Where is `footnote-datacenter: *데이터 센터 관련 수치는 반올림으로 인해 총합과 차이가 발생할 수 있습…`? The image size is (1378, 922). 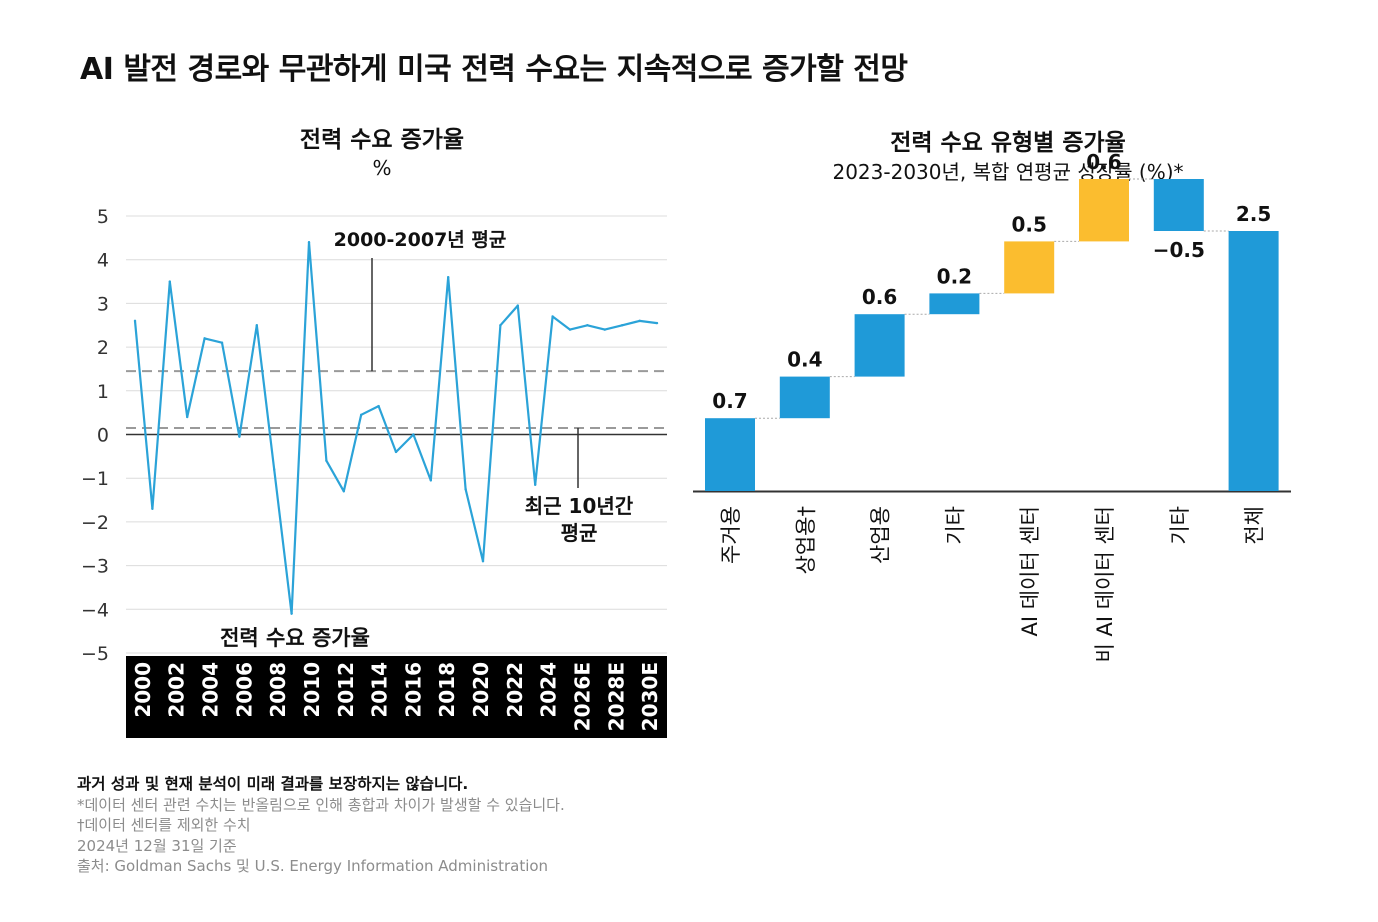 footnote-datacenter: *데이터 센터 관련 수치는 반올림으로 인해 총합과 차이가 발생할 수 있습… is located at coordinates (321, 804).